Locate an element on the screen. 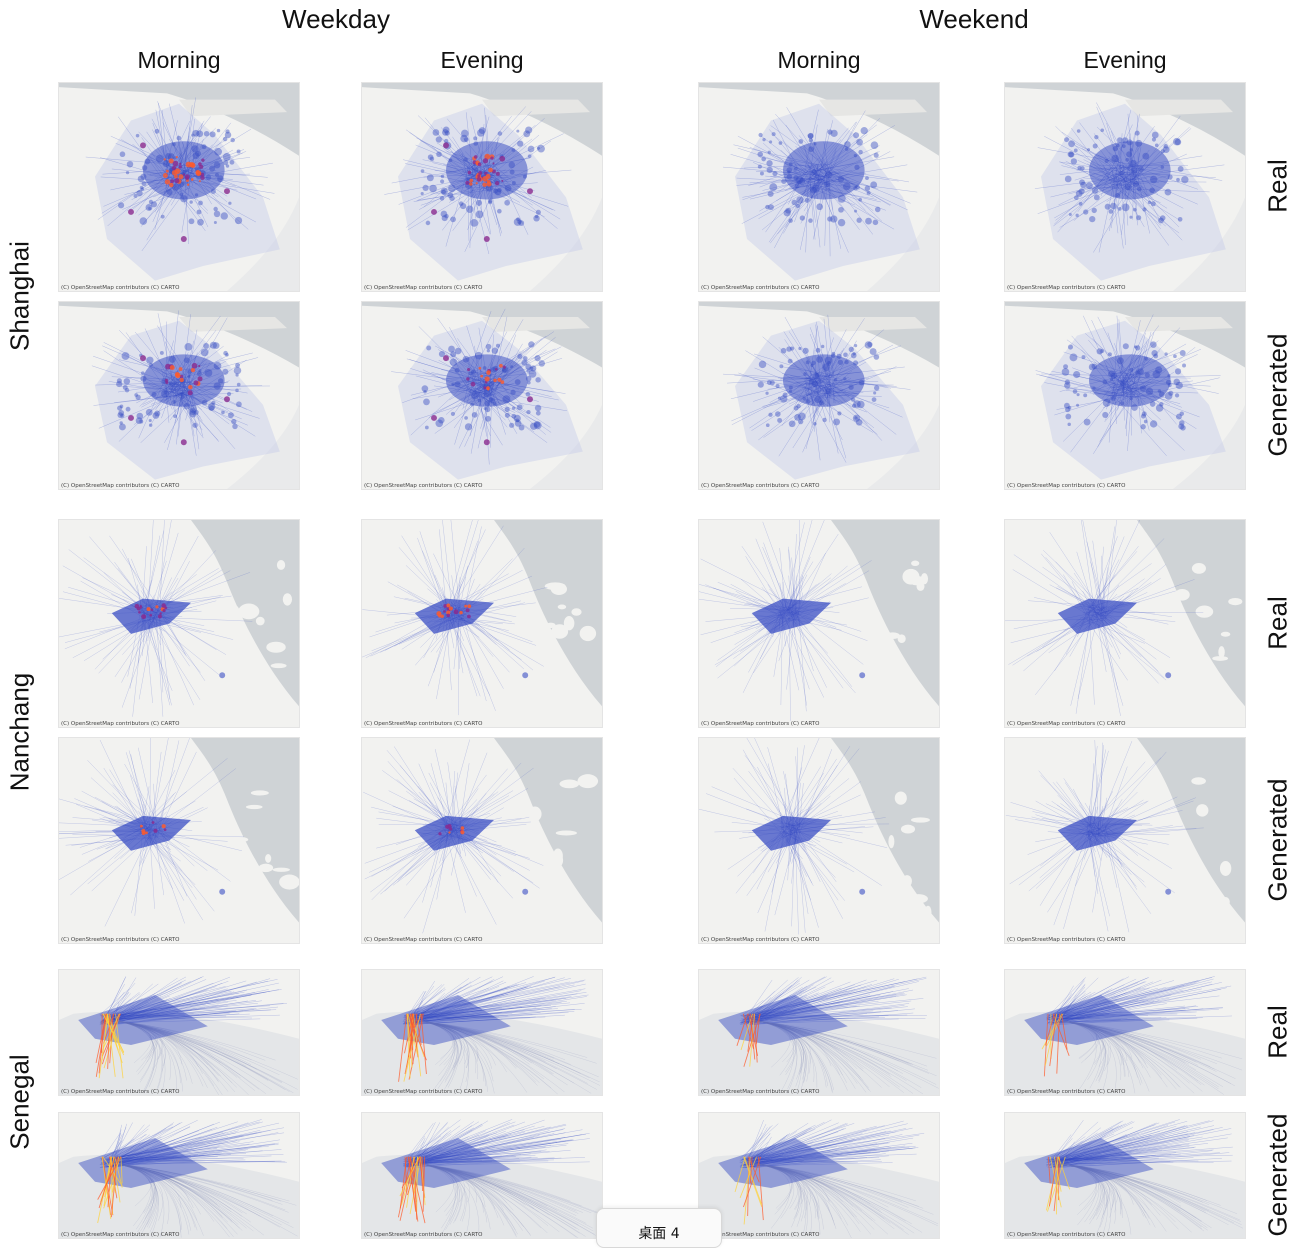  col-title-weekend-evening: Evening is located at coordinates (1125, 60).